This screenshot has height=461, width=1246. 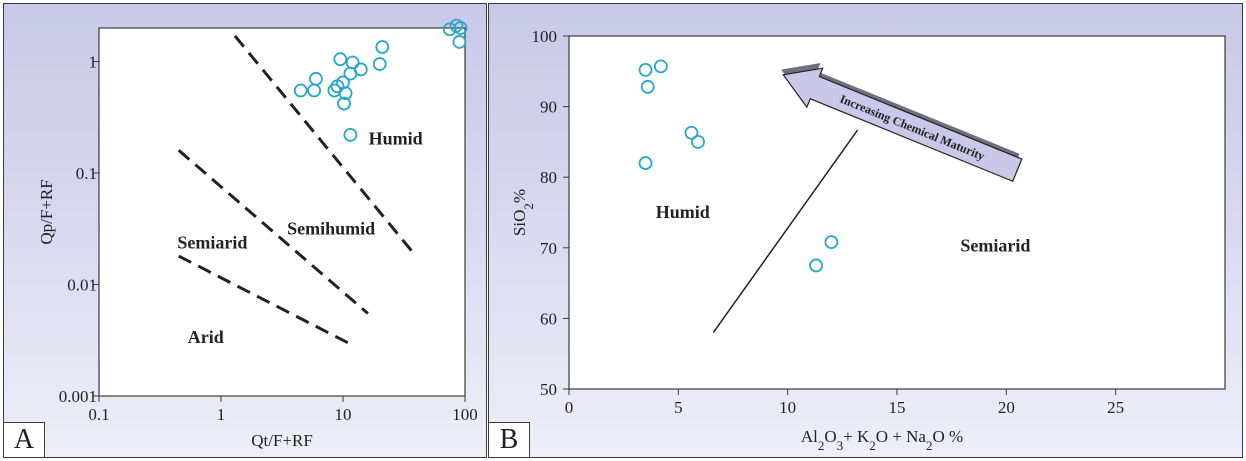 I want to click on x-tick-label-a: 100, so click(x=465, y=414).